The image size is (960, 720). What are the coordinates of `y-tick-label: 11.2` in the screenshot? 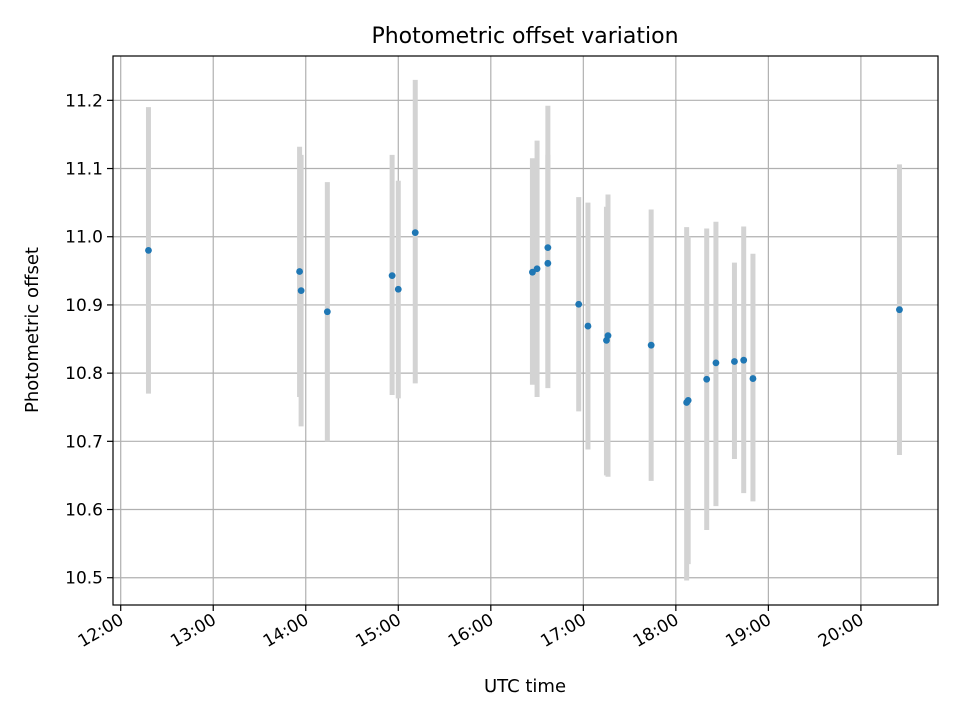 It's located at (84, 101).